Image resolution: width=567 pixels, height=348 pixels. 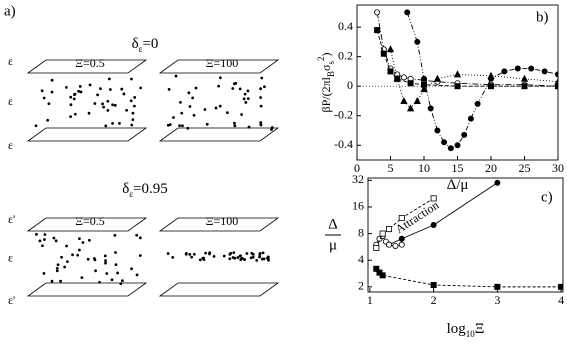 What do you see at coordinates (135, 44) in the screenshot?
I see `label-part: δ` at bounding box center [135, 44].